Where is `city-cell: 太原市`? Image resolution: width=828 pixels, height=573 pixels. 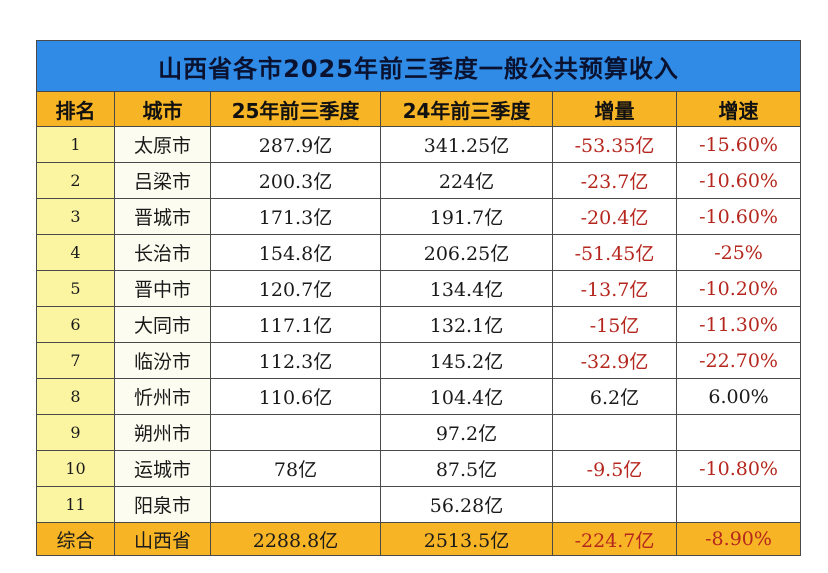 city-cell: 太原市 is located at coordinates (162, 144).